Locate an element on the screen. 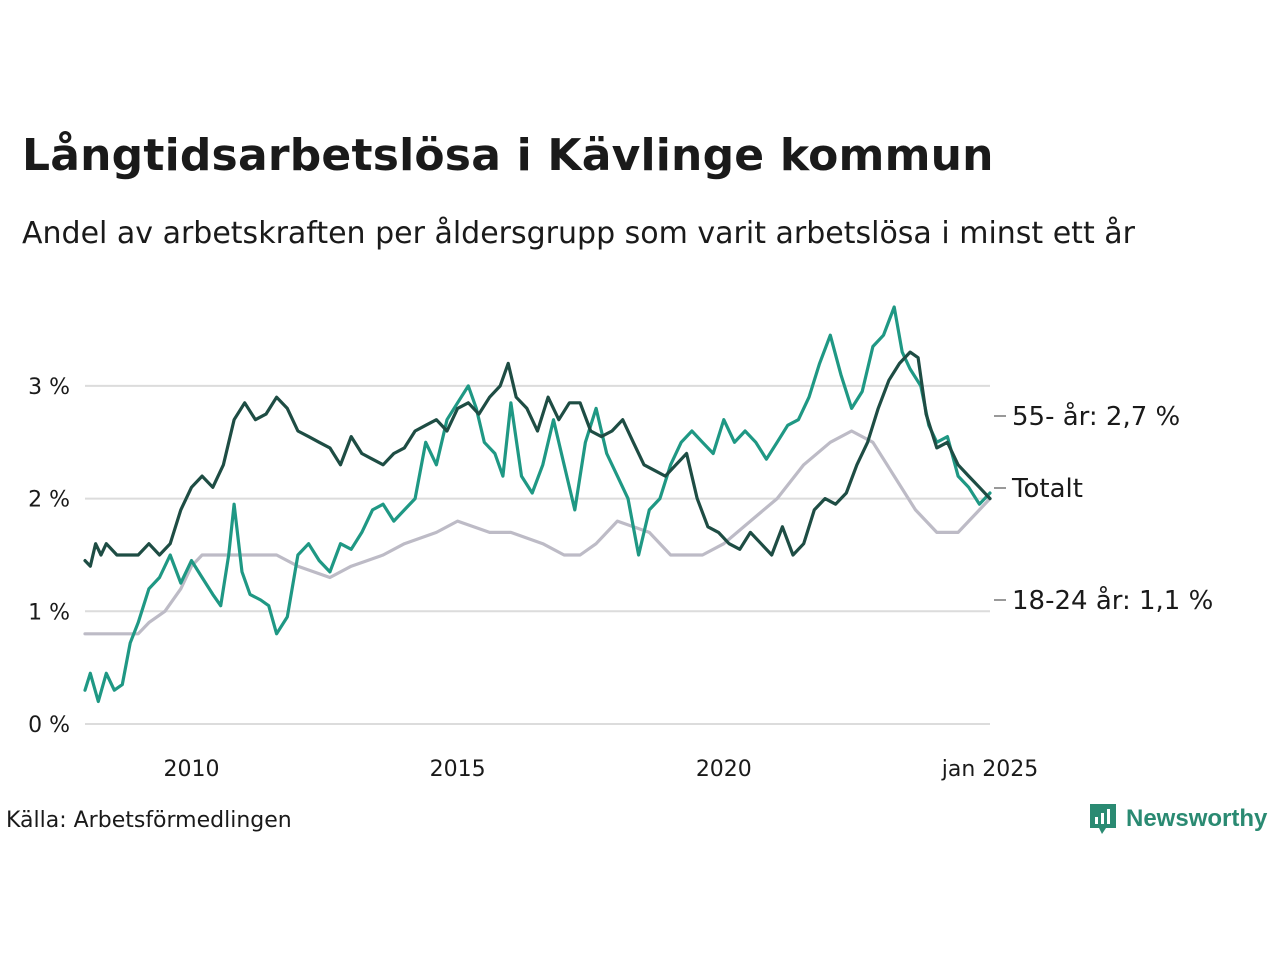  end-label: 55- år: 2,7 % is located at coordinates (1096, 416).